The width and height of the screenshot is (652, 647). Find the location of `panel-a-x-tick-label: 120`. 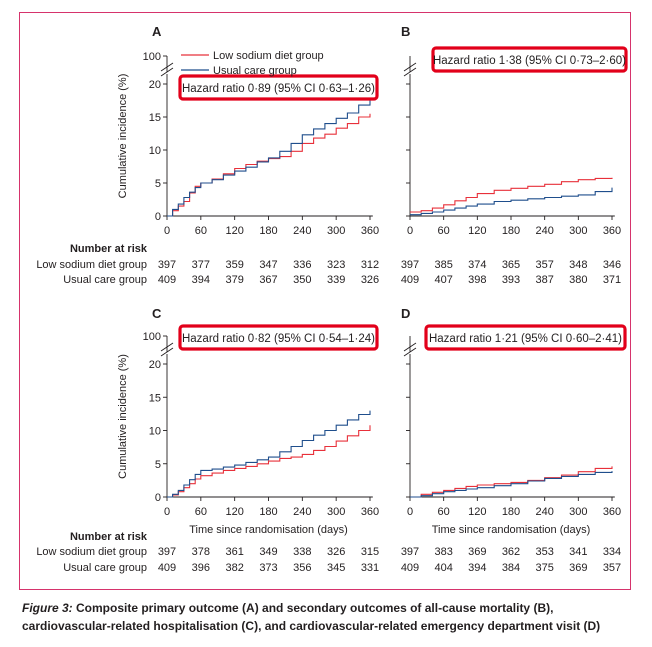

panel-a-x-tick-label: 120 is located at coordinates (234, 231).